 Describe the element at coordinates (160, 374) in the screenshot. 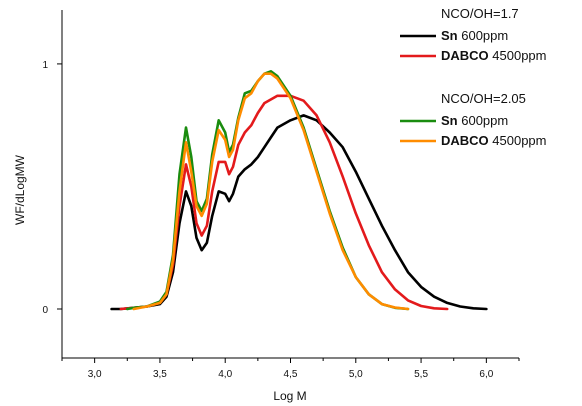

I see `x-tick-label-1: 3,5` at that location.